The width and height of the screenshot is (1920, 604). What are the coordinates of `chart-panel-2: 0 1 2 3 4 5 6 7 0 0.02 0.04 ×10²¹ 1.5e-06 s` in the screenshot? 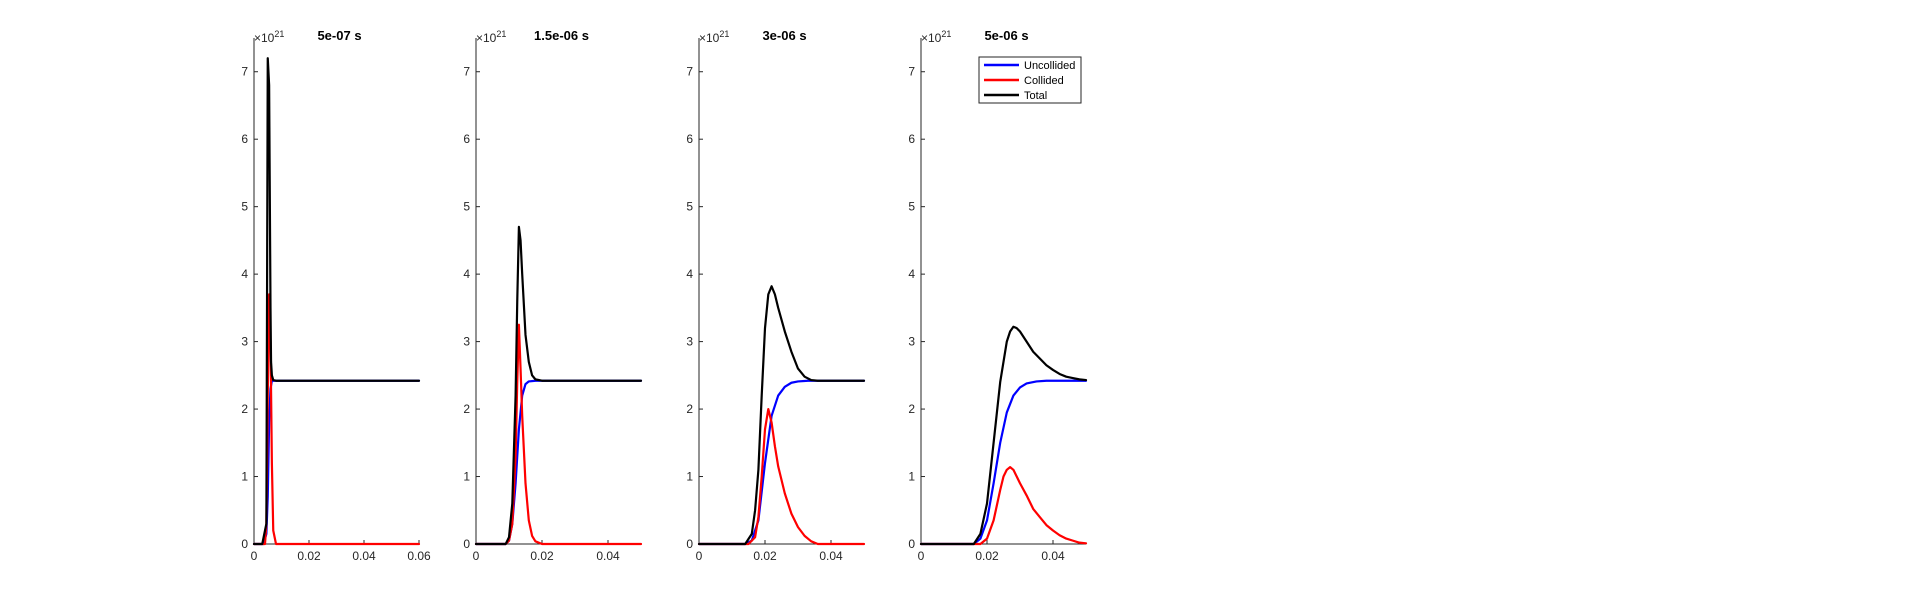 It's located at (553, 295).